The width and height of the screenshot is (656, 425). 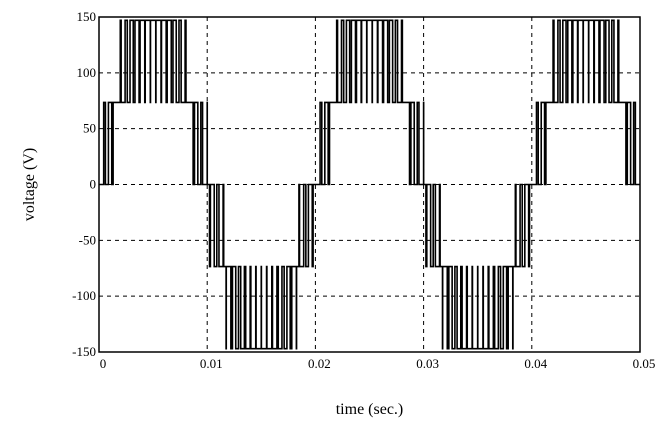 What do you see at coordinates (370, 409) in the screenshot?
I see `x-axis-label: time (sec.)` at bounding box center [370, 409].